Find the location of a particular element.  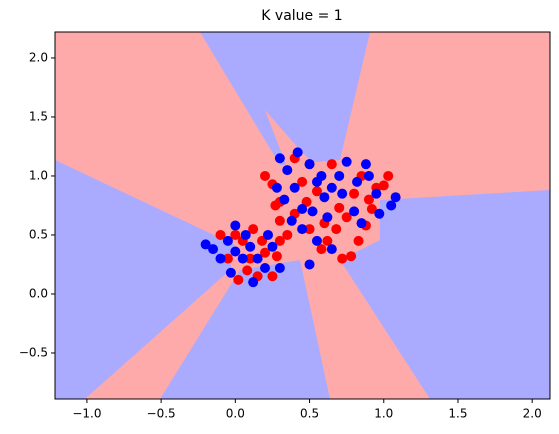

y-tick-label: 0.0 is located at coordinates (38, 293).